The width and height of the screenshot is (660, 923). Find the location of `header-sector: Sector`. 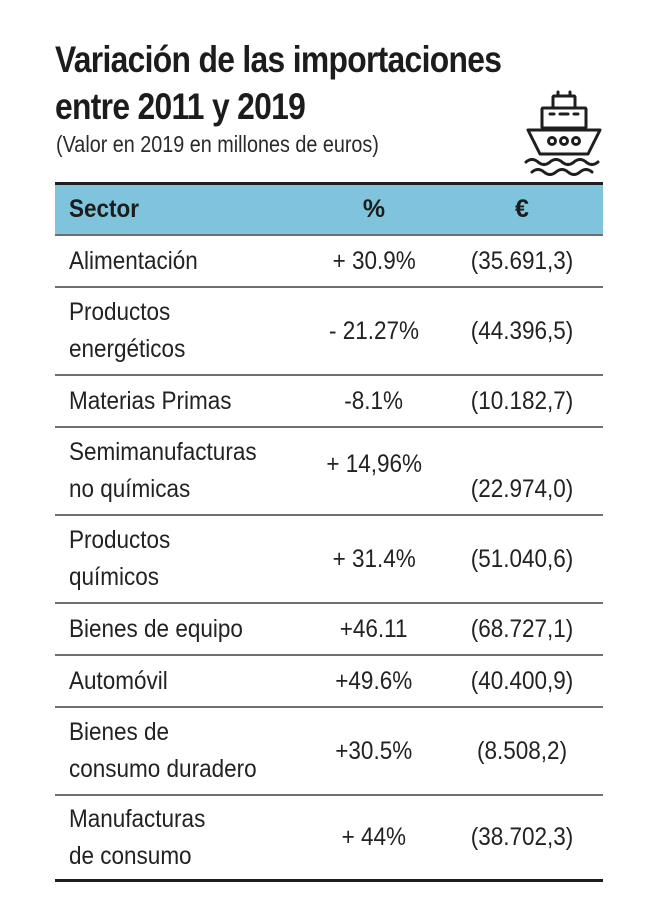

header-sector: Sector is located at coordinates (104, 209).